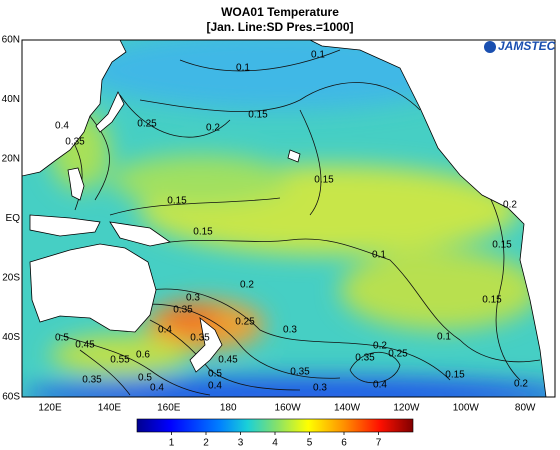  Describe the element at coordinates (344, 443) in the screenshot. I see `colorbar-label: 6` at that location.